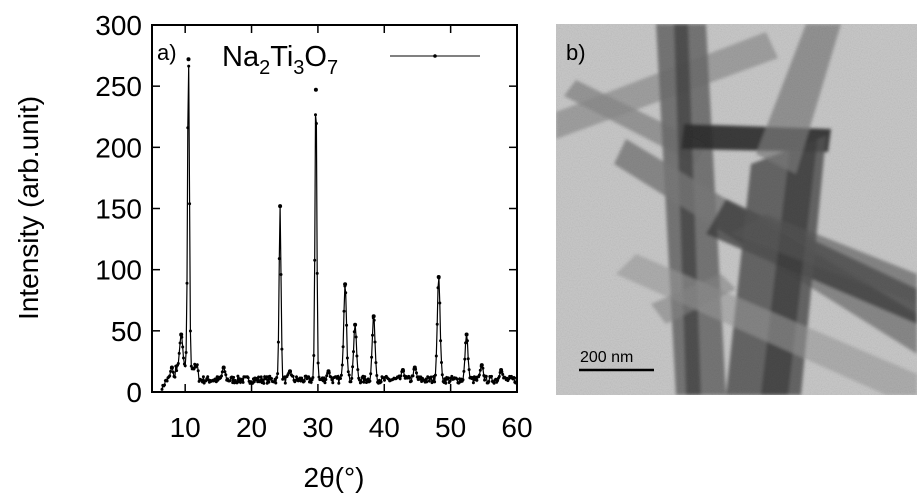 The width and height of the screenshot is (917, 498). What do you see at coordinates (185, 427) in the screenshot?
I see `x-tick-label: 10` at bounding box center [185, 427].